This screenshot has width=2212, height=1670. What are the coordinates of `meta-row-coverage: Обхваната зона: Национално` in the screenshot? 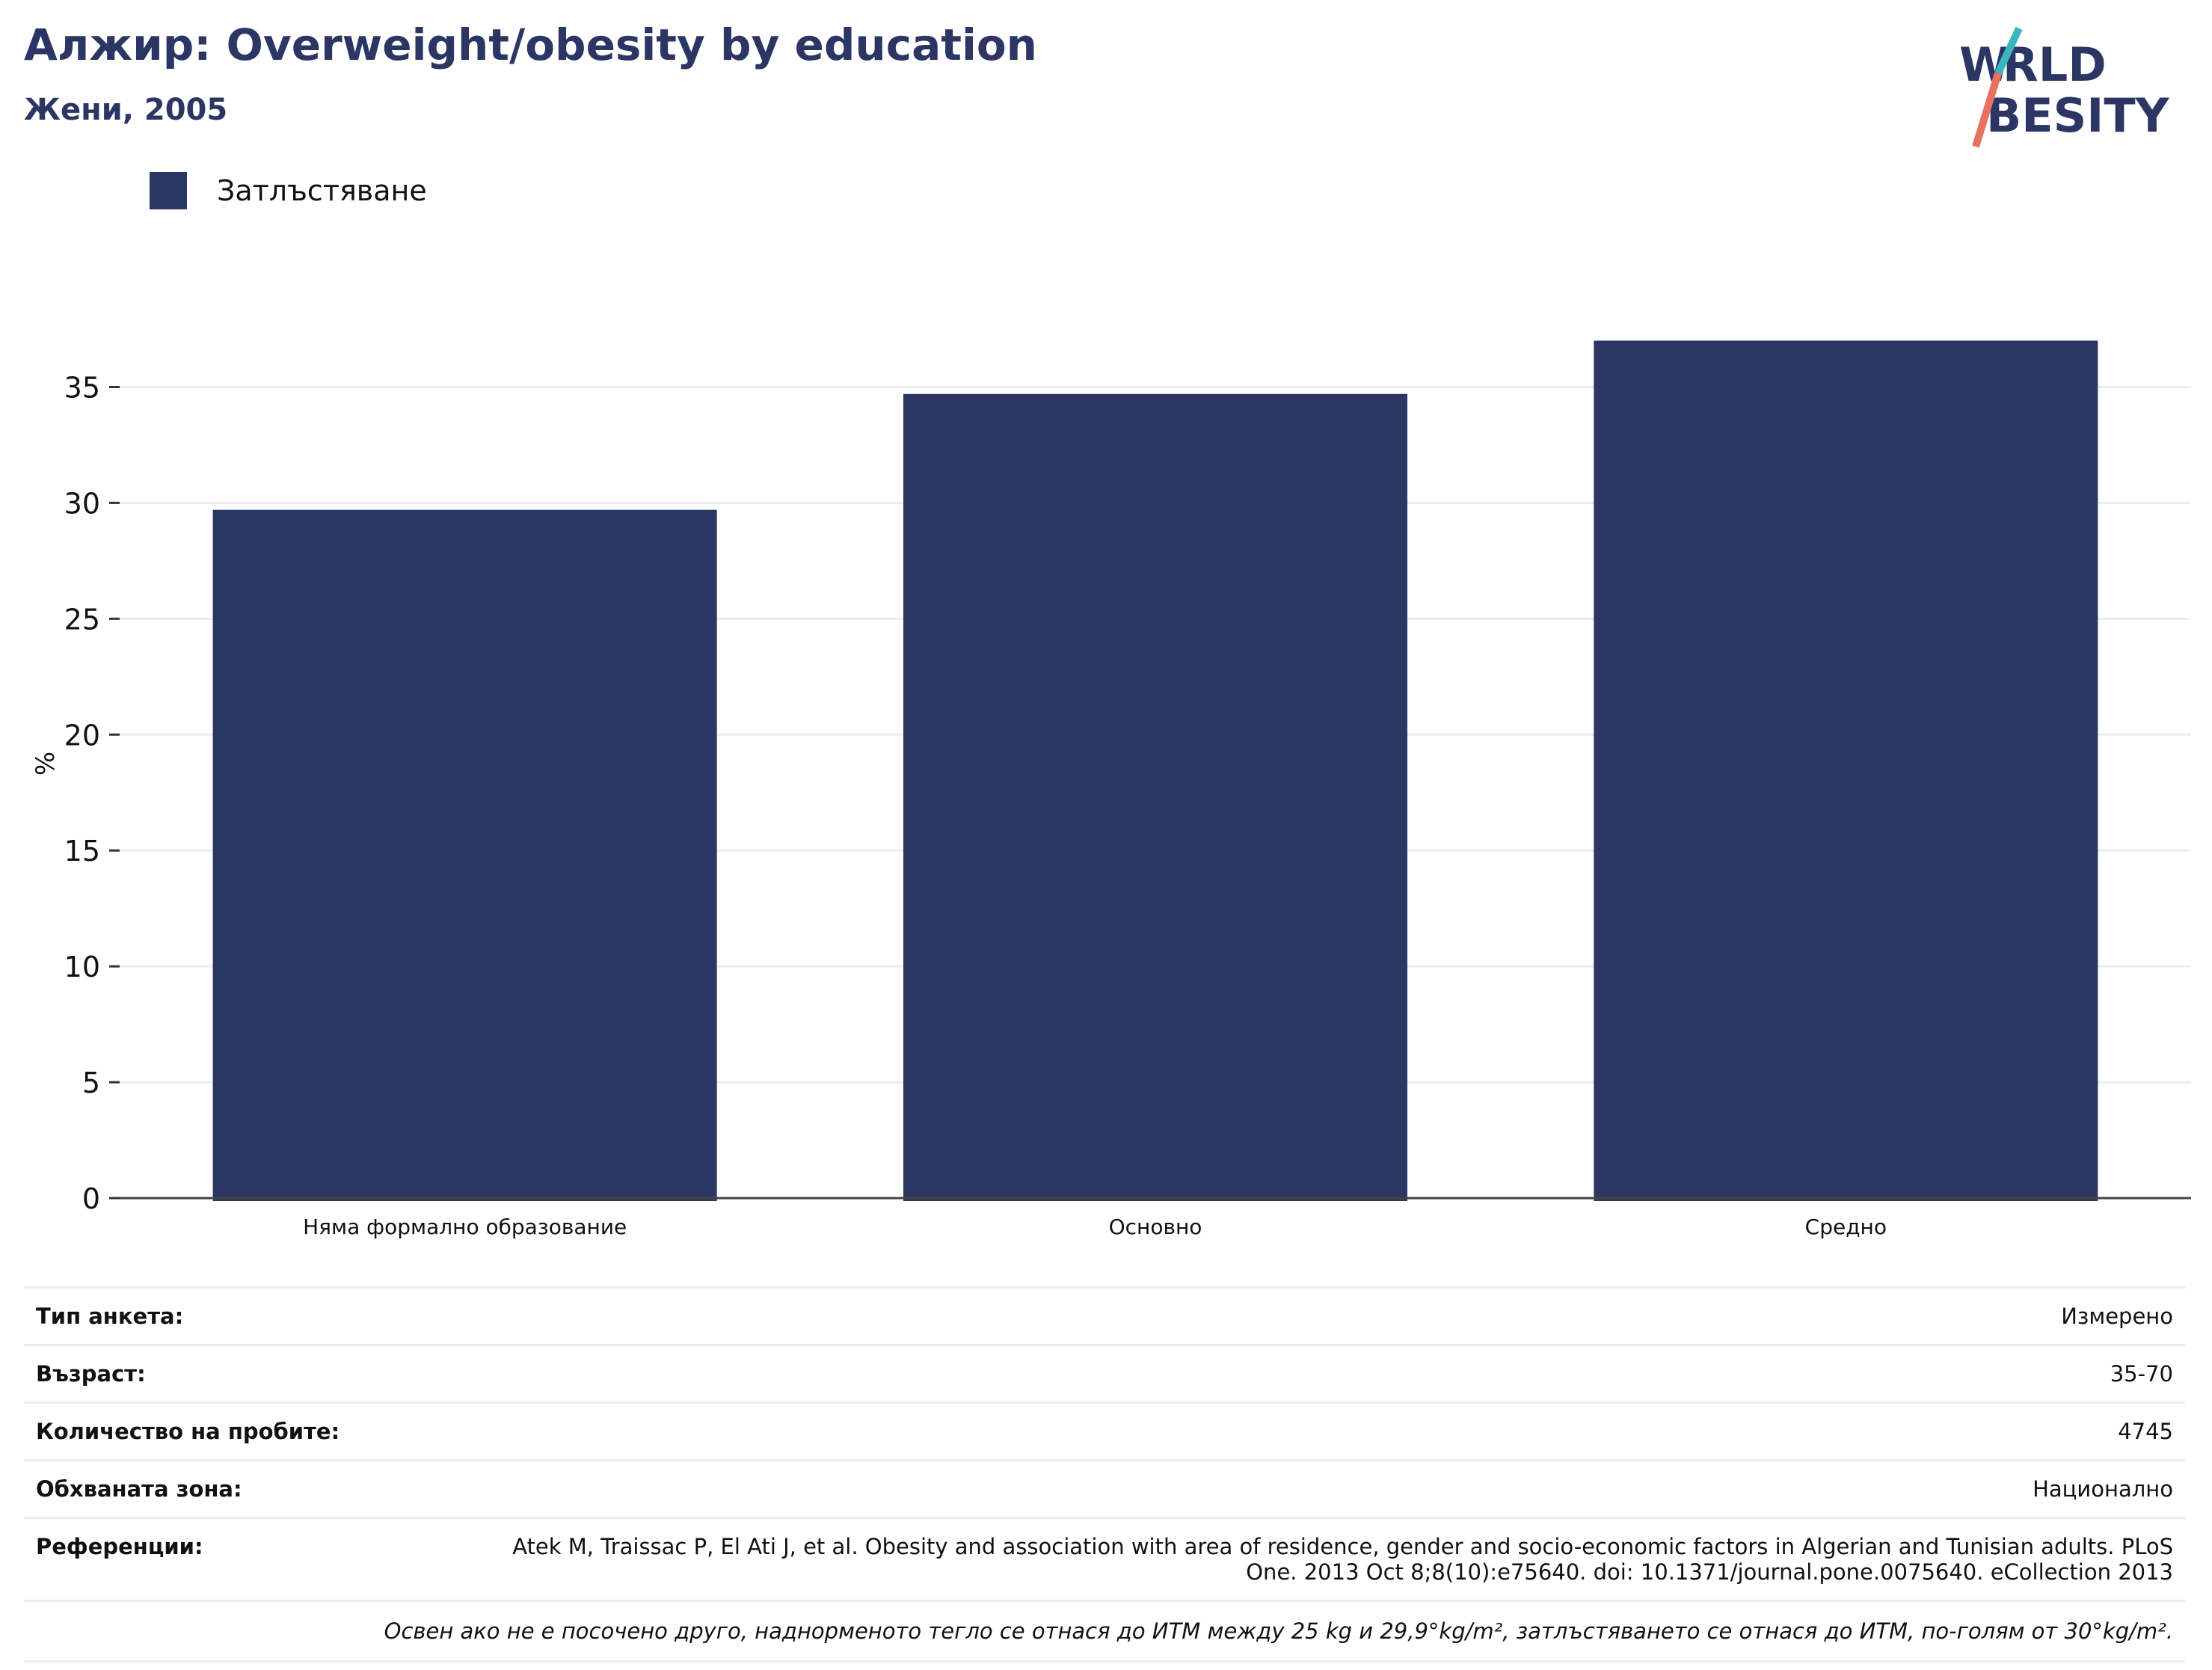 It's located at (1104, 1490).